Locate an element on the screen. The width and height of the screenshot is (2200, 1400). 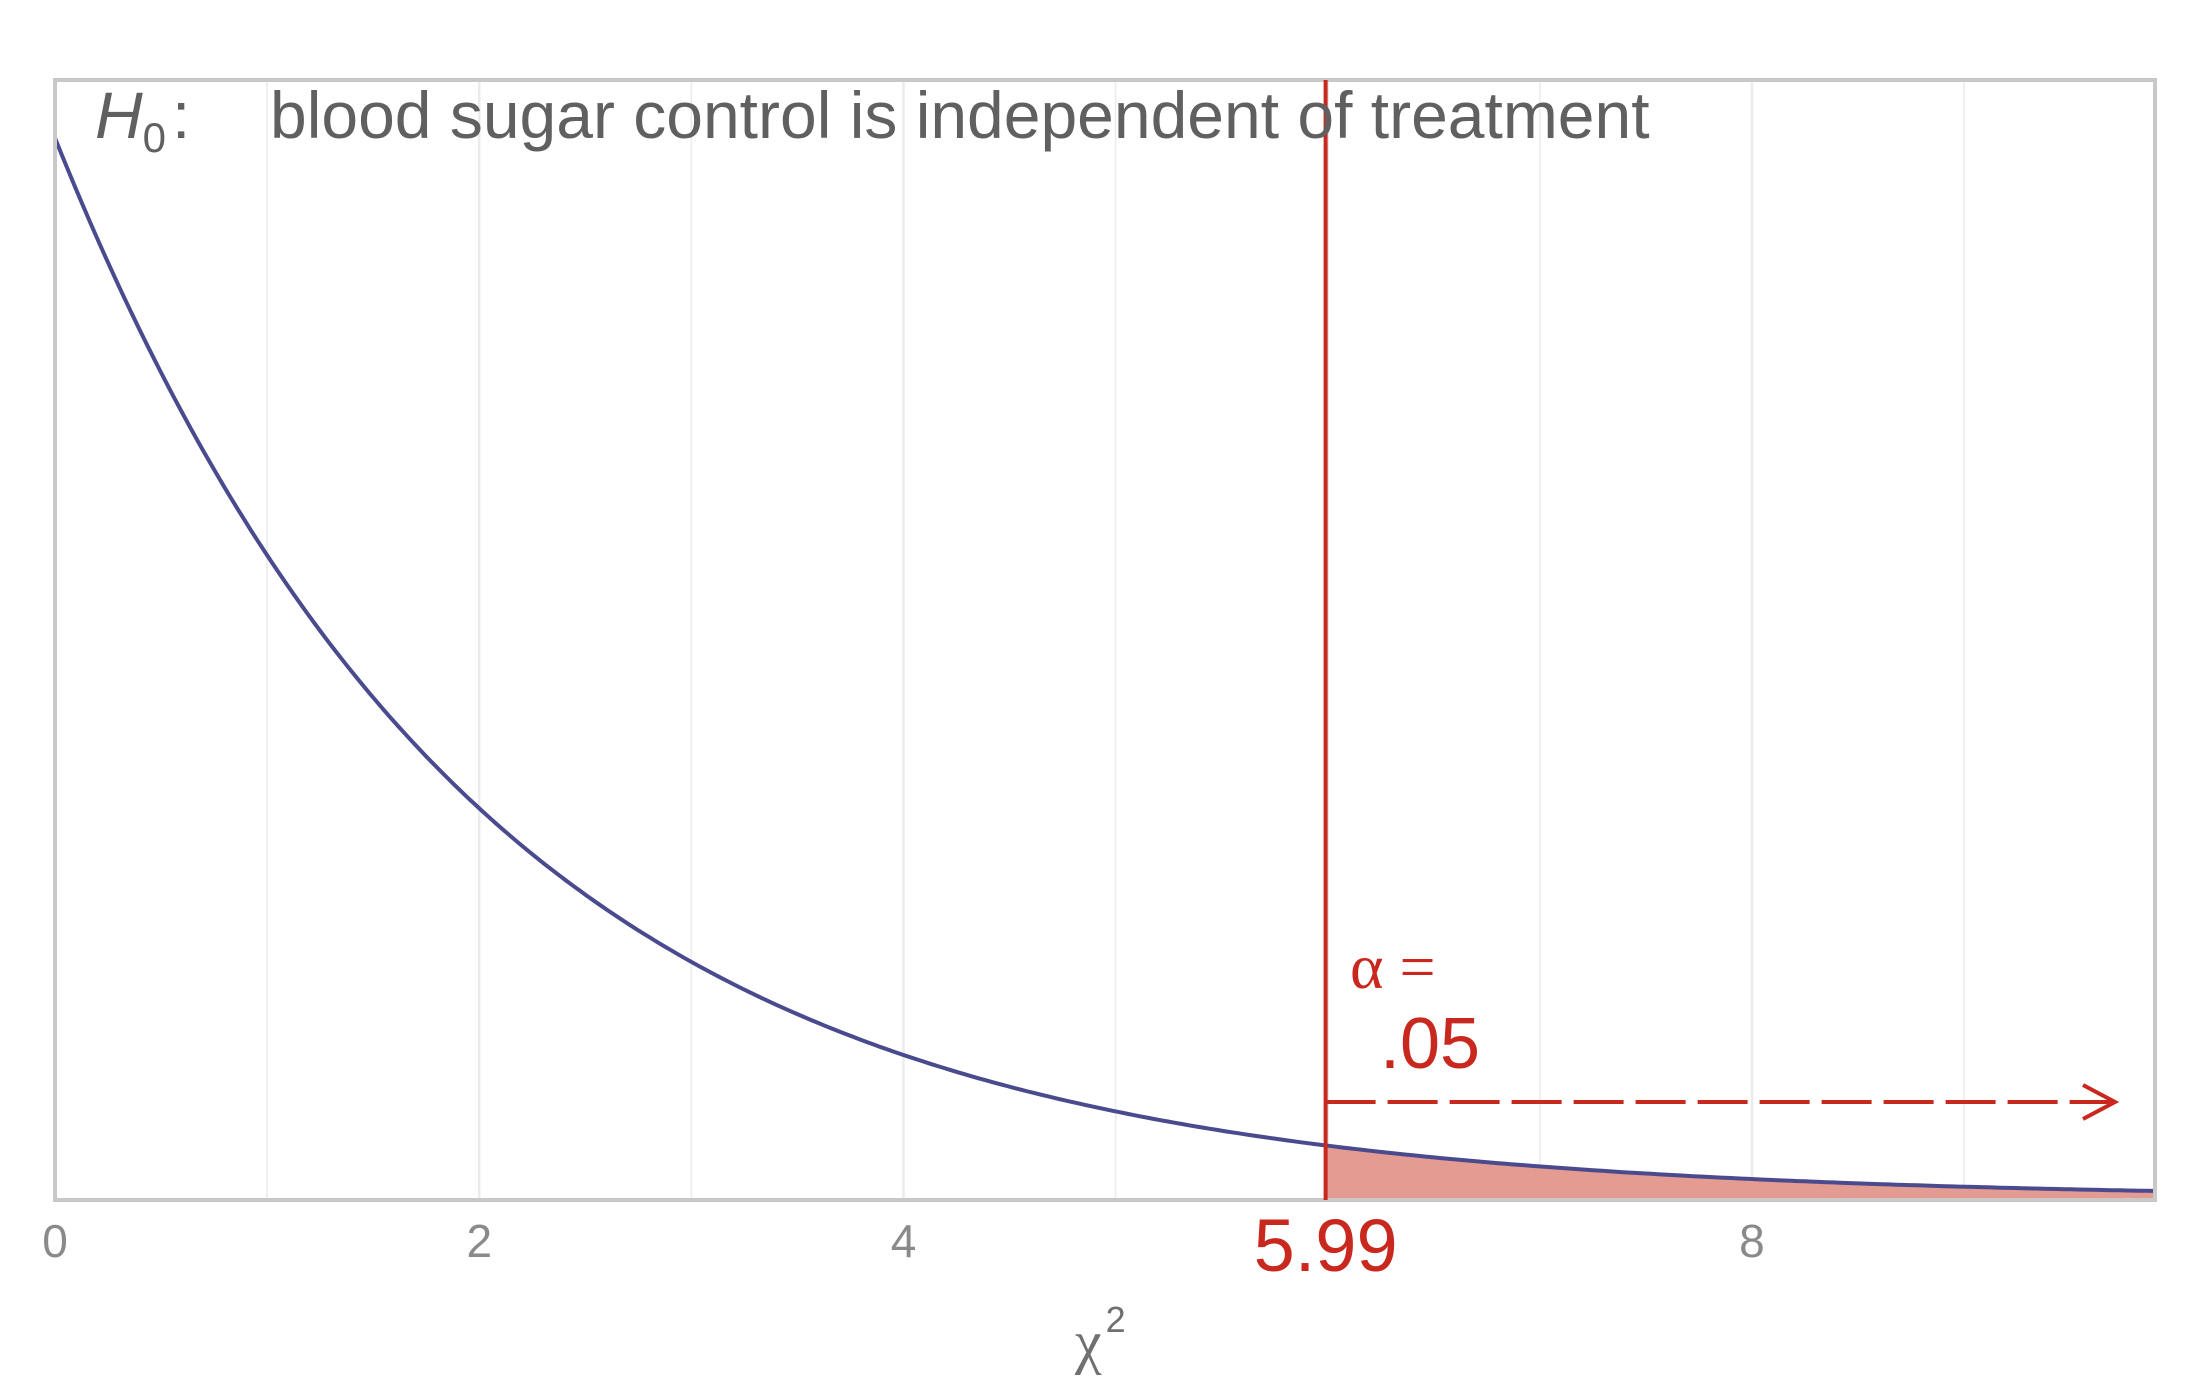
x-tick-label: 4 is located at coordinates (904, 1241).